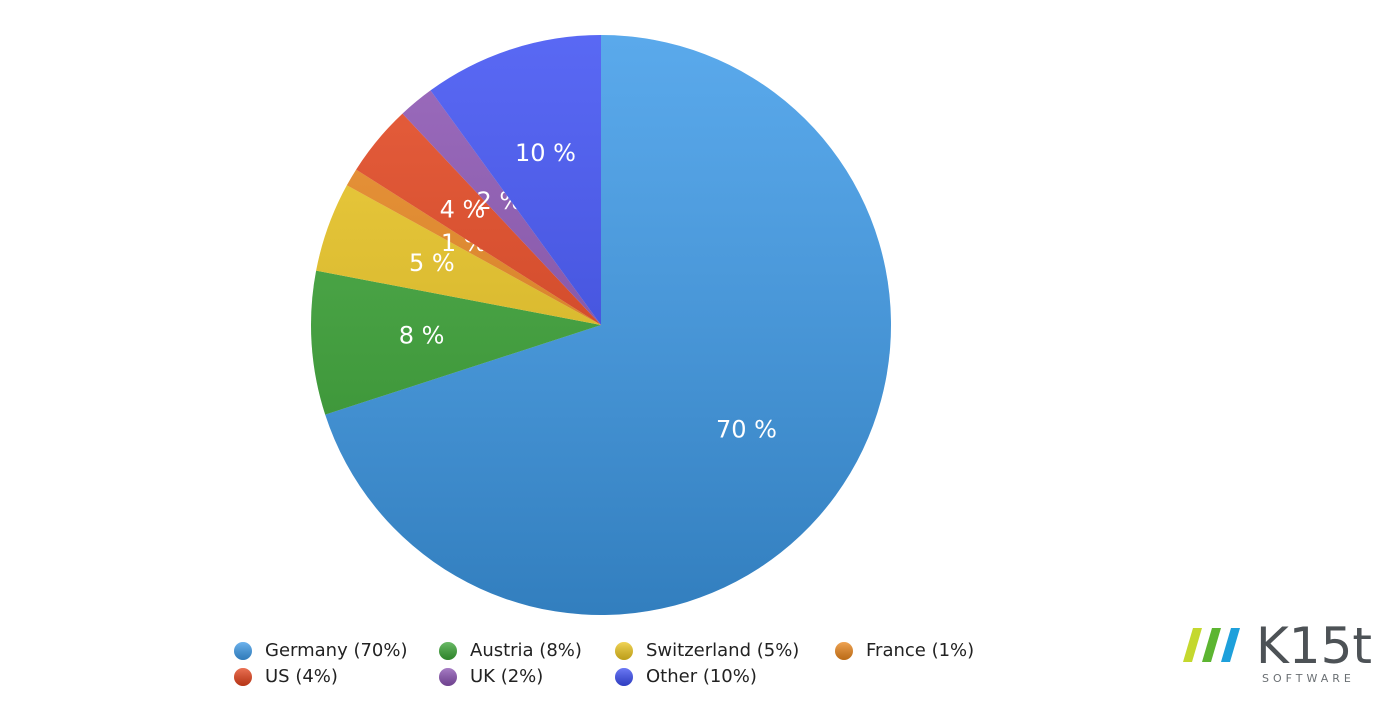 Image resolution: width=1400 pixels, height=720 pixels. What do you see at coordinates (545, 153) in the screenshot?
I see `value-label: 10 %` at bounding box center [545, 153].